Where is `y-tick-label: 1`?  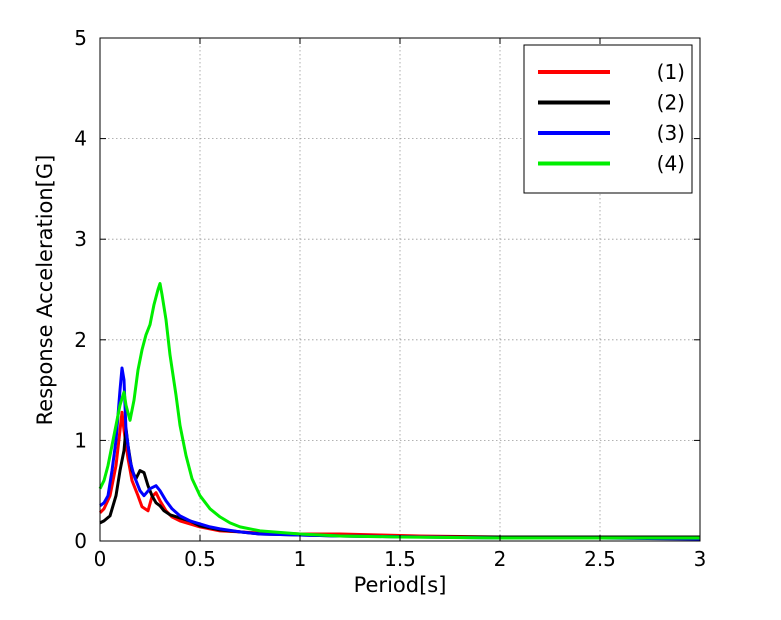
y-tick-label: 1 is located at coordinates (80, 440).